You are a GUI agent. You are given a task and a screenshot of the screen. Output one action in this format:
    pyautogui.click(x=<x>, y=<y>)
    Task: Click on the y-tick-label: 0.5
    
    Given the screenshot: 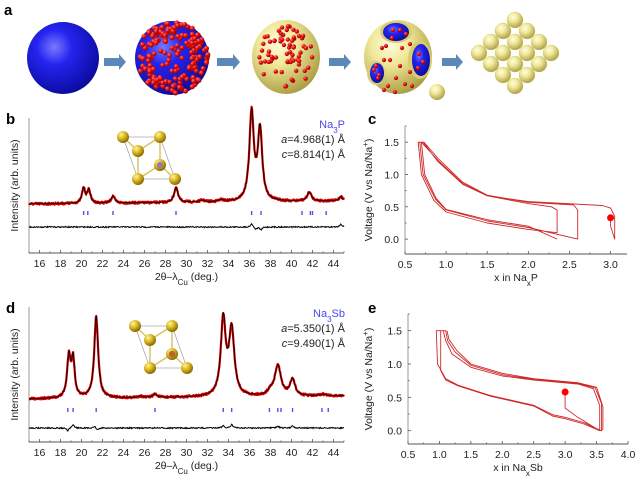 What is the action you would take?
    pyautogui.click(x=394, y=398)
    